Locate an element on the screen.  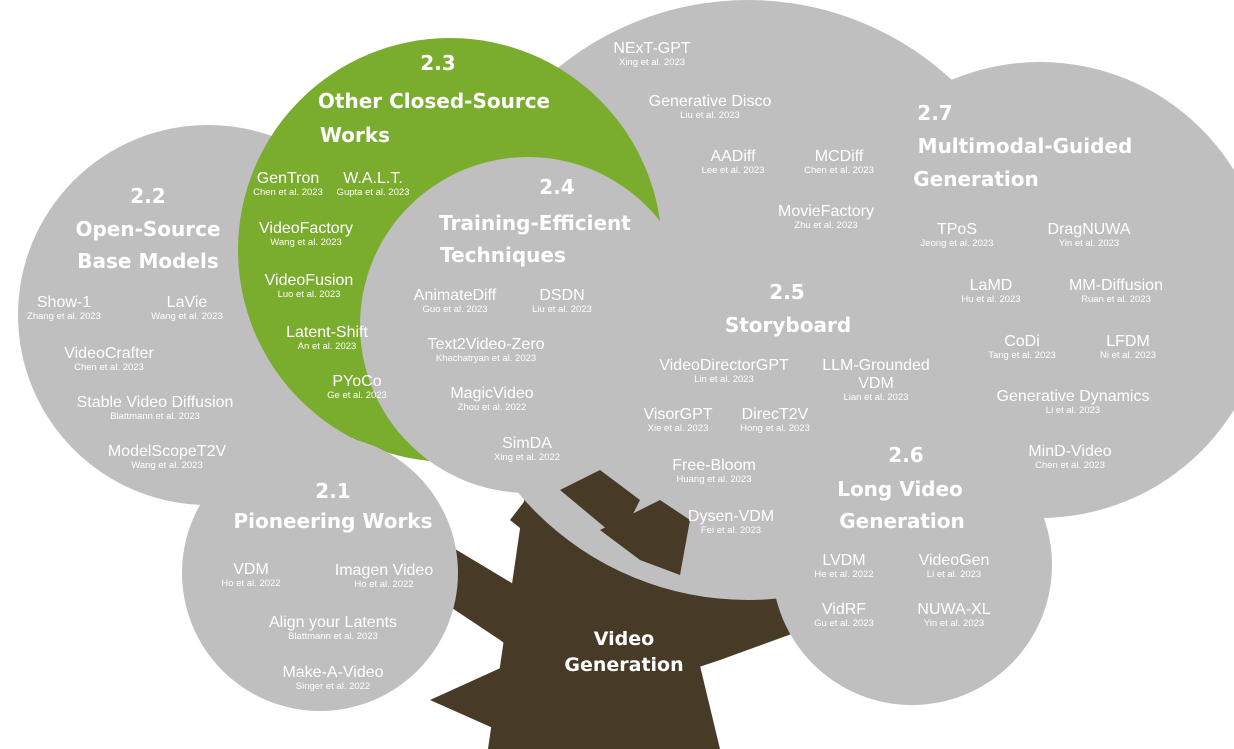
work-next-gpt: NExT-GPT Xing et al. 2023 is located at coordinates (651, 54).